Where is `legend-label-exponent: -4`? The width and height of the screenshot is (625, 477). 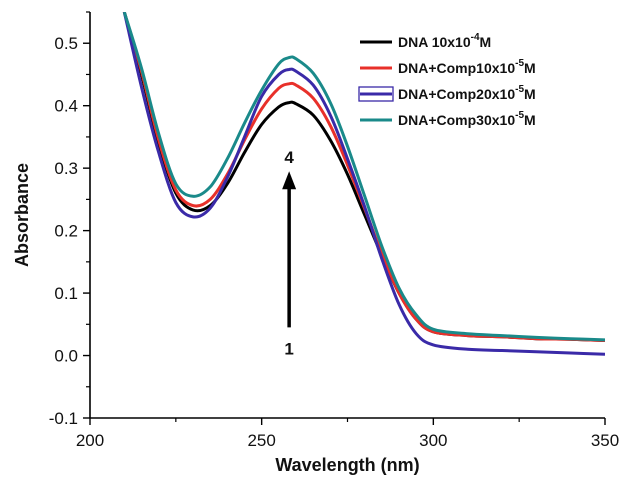
legend-label-exponent: -4 is located at coordinates (475, 37).